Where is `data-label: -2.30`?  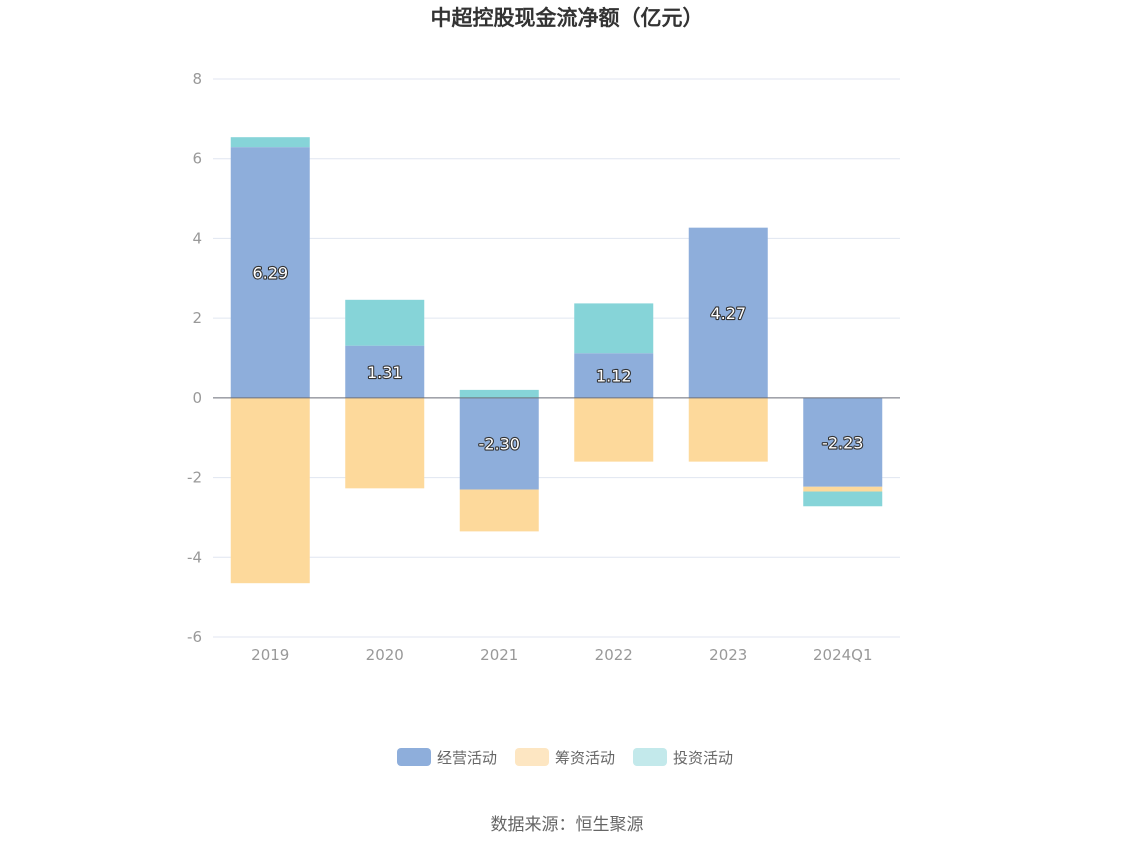 data-label: -2.30 is located at coordinates (499, 444).